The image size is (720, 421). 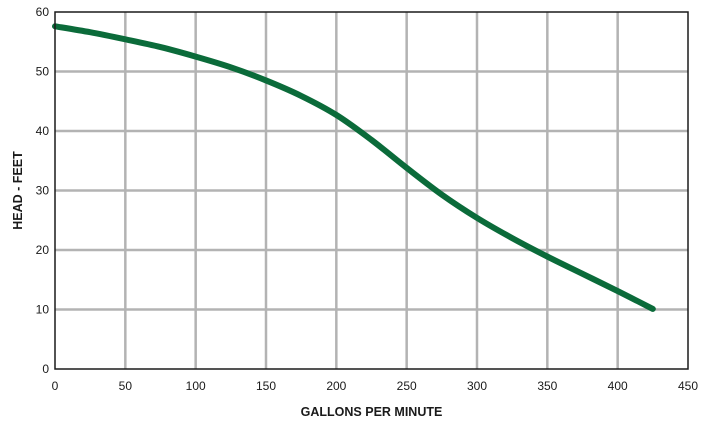 I want to click on x-tick-label: 400, so click(x=618, y=386).